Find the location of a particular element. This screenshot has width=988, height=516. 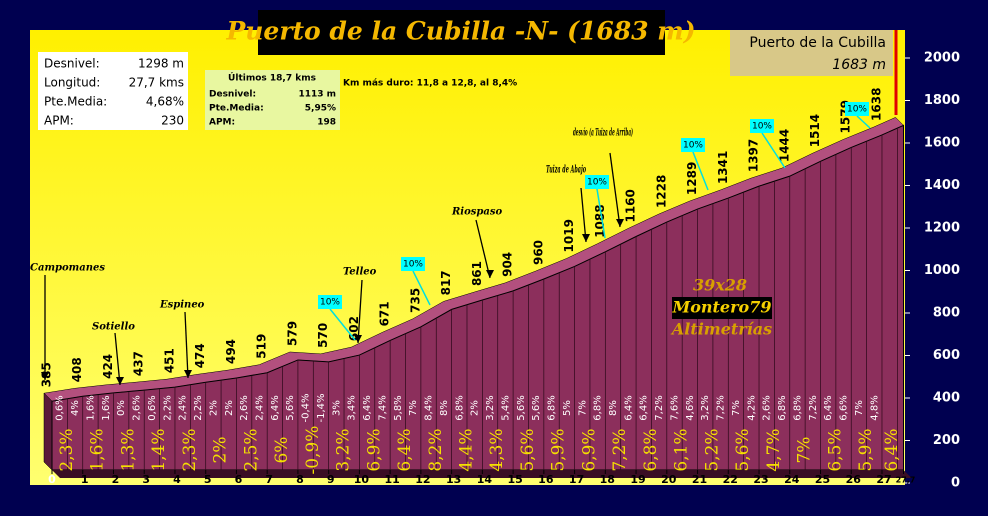

elevation-label: 424 is located at coordinates (108, 366).